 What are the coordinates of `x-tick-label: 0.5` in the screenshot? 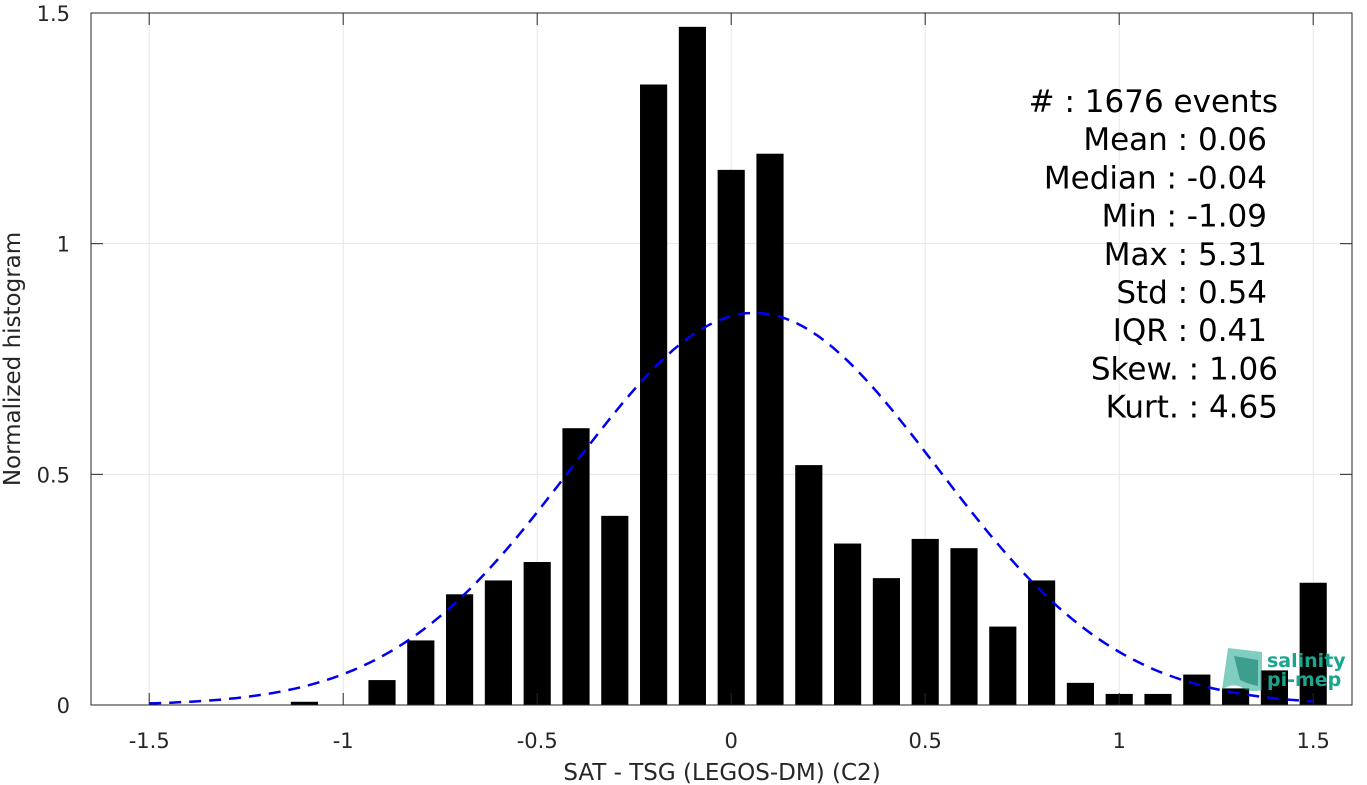 It's located at (924, 741).